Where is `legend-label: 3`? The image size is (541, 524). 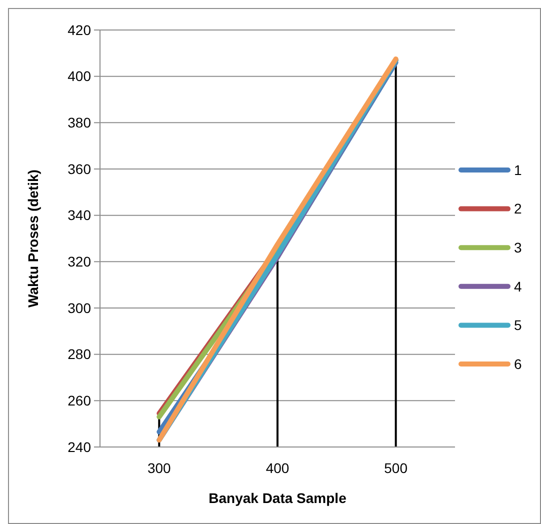
legend-label: 3 is located at coordinates (518, 248).